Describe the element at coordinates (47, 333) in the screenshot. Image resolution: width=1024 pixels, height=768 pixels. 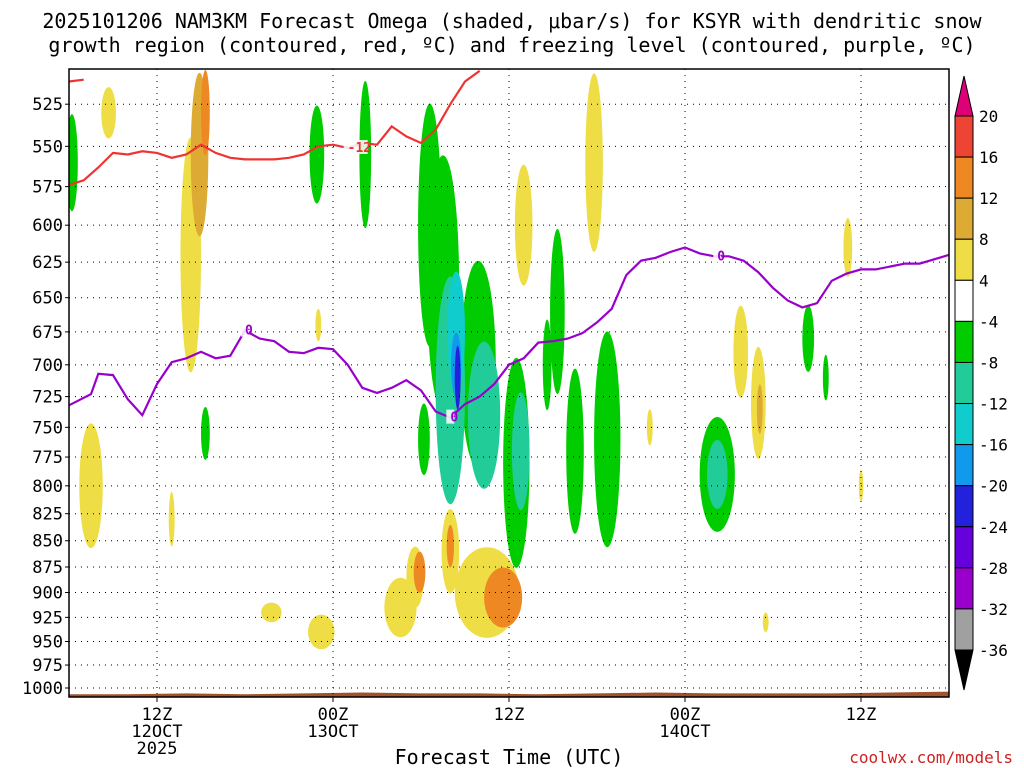
I see `y-tick-label: 675` at that location.